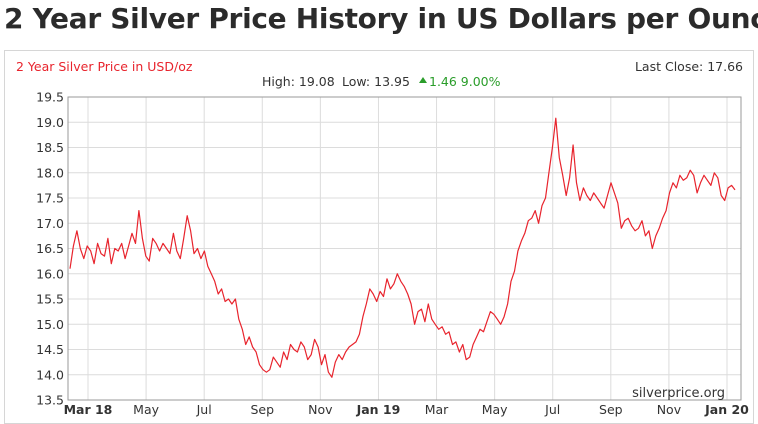  Describe the element at coordinates (378, 409) in the screenshot. I see `x-tick-label: Jan 19` at that location.